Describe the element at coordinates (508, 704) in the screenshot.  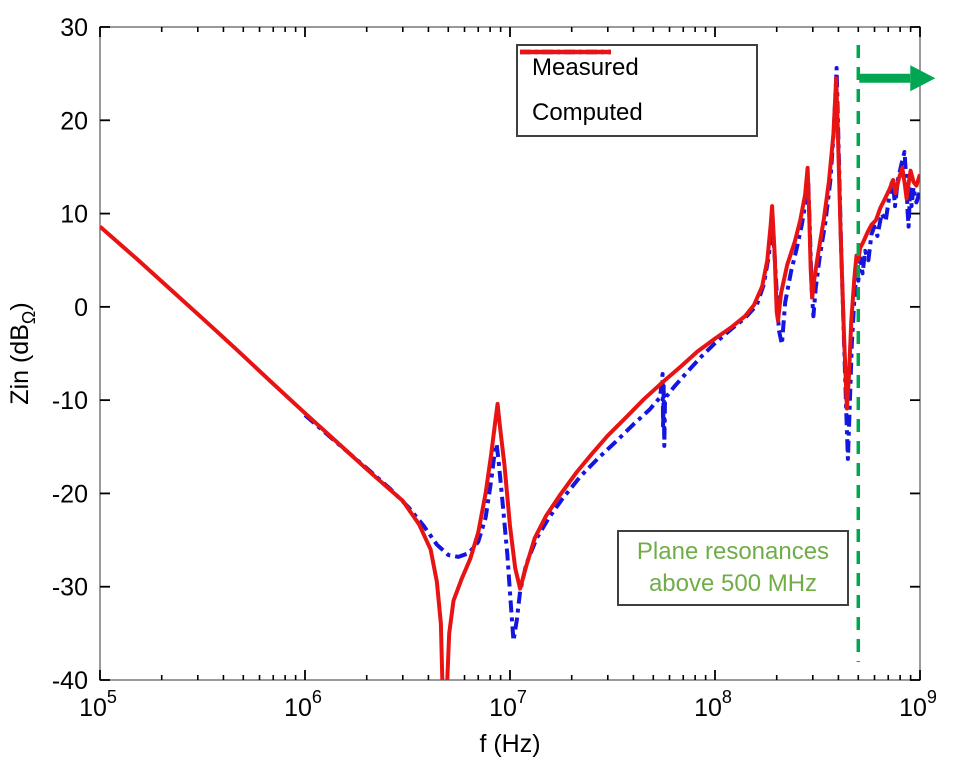
I see `x-tick-label: 10⁷` at that location.